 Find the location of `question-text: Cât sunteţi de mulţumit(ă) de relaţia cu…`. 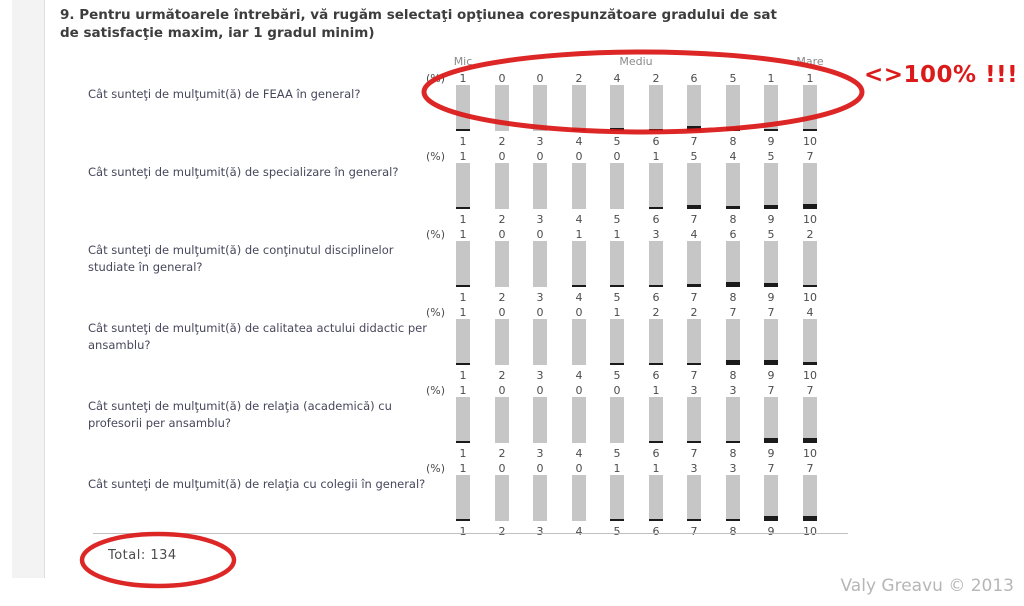

question-text: Cât sunteţi de mulţumit(ă) de relaţia cu… is located at coordinates (257, 484).